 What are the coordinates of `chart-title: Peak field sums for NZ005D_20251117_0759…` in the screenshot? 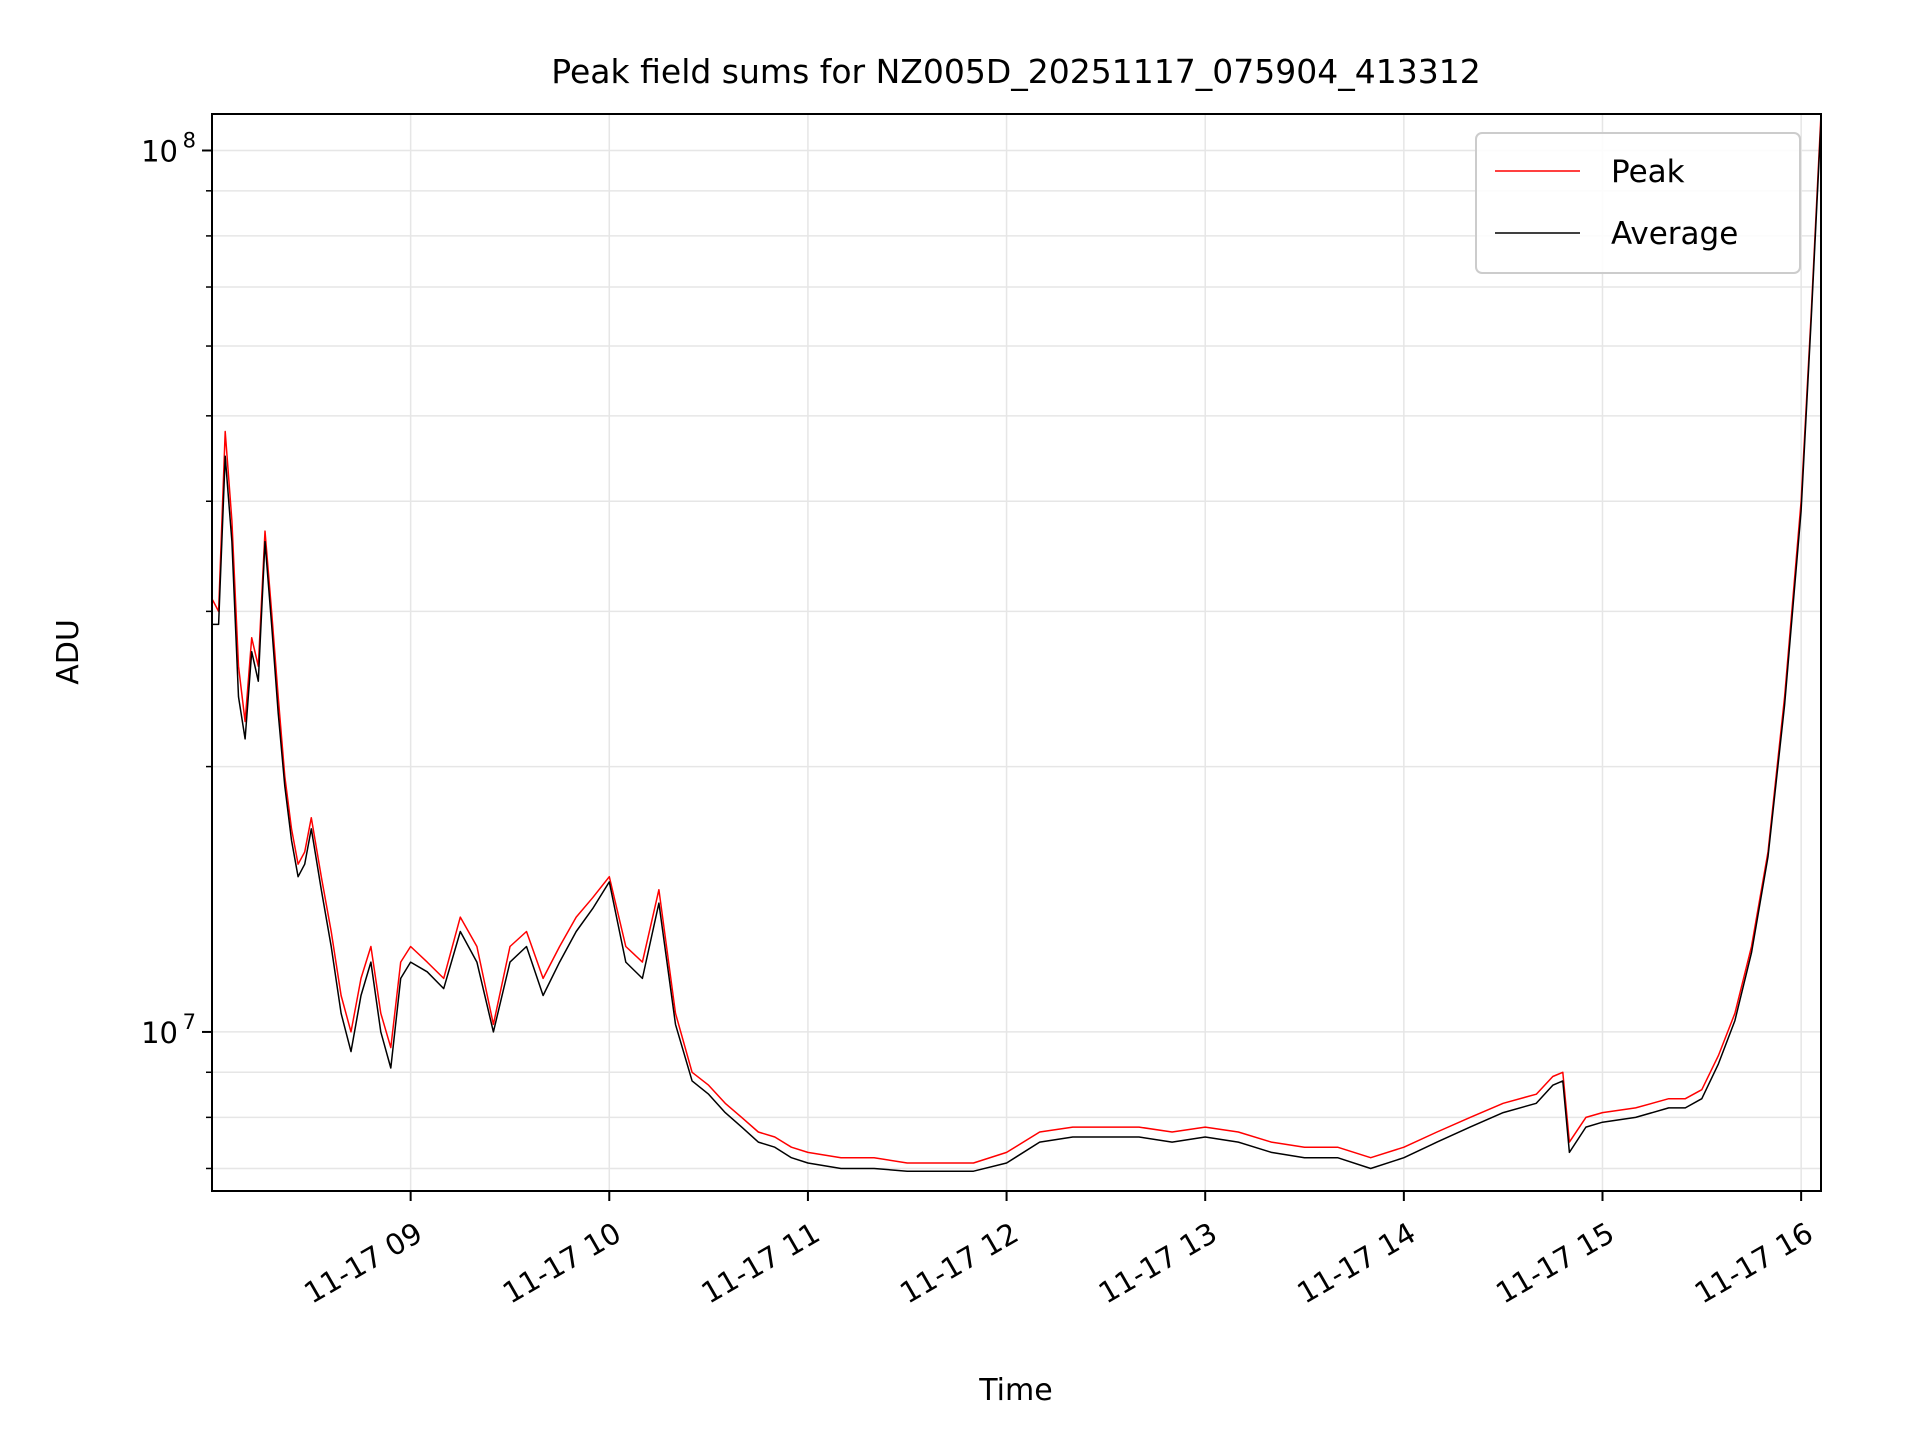 It's located at (1015, 71).